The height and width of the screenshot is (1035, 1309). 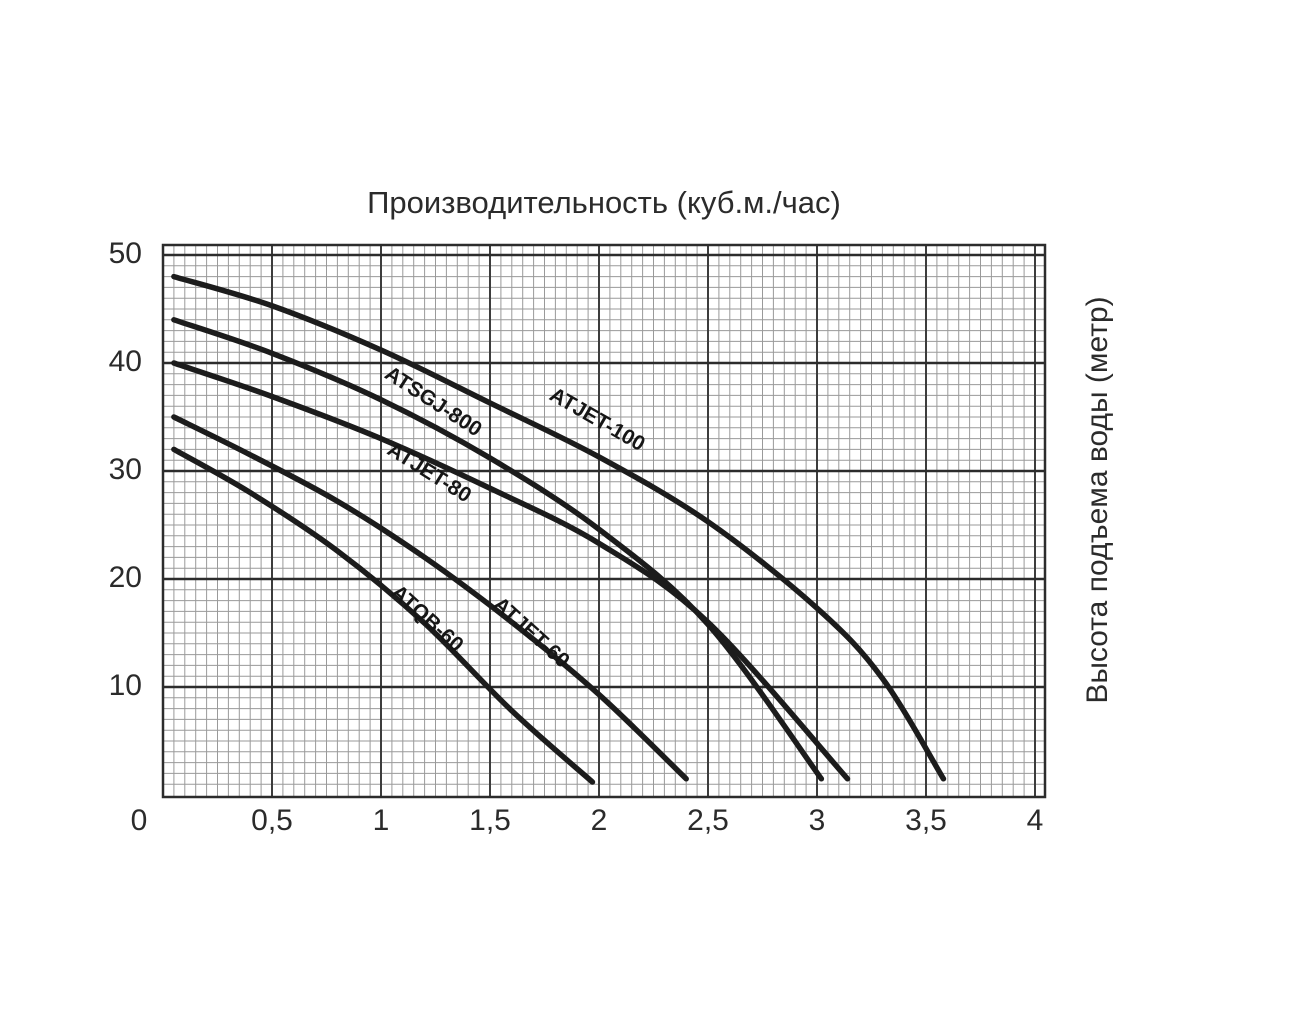 What do you see at coordinates (272, 820) in the screenshot?
I see `x-tick-label: 0,5` at bounding box center [272, 820].